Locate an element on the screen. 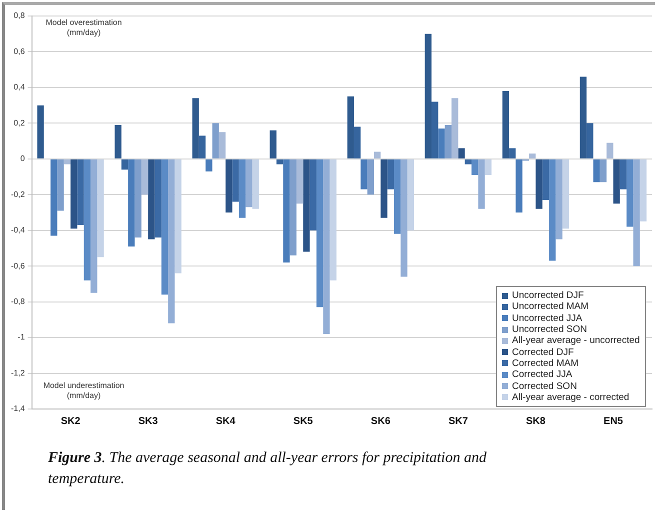 The width and height of the screenshot is (659, 511). annotation: Model underestimation (mm/day) is located at coordinates (84, 391).